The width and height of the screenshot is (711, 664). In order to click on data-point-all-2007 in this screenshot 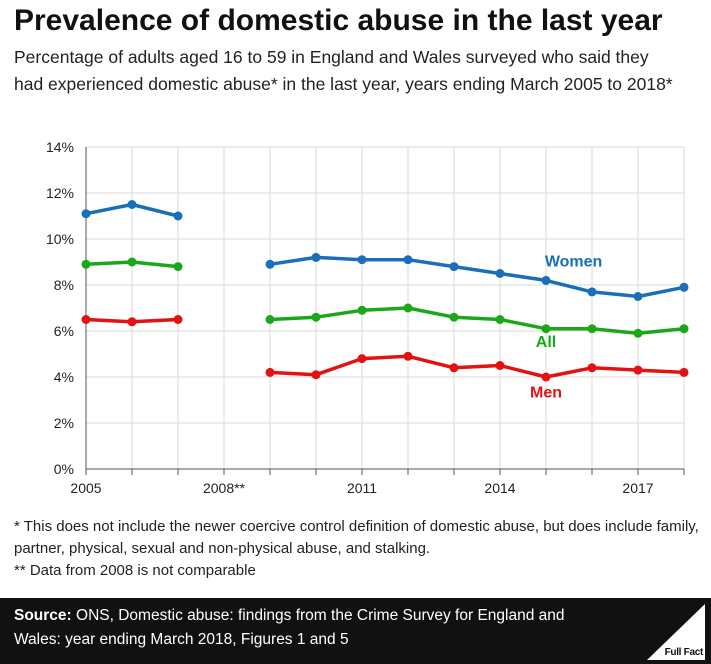, I will do `click(178, 267)`.